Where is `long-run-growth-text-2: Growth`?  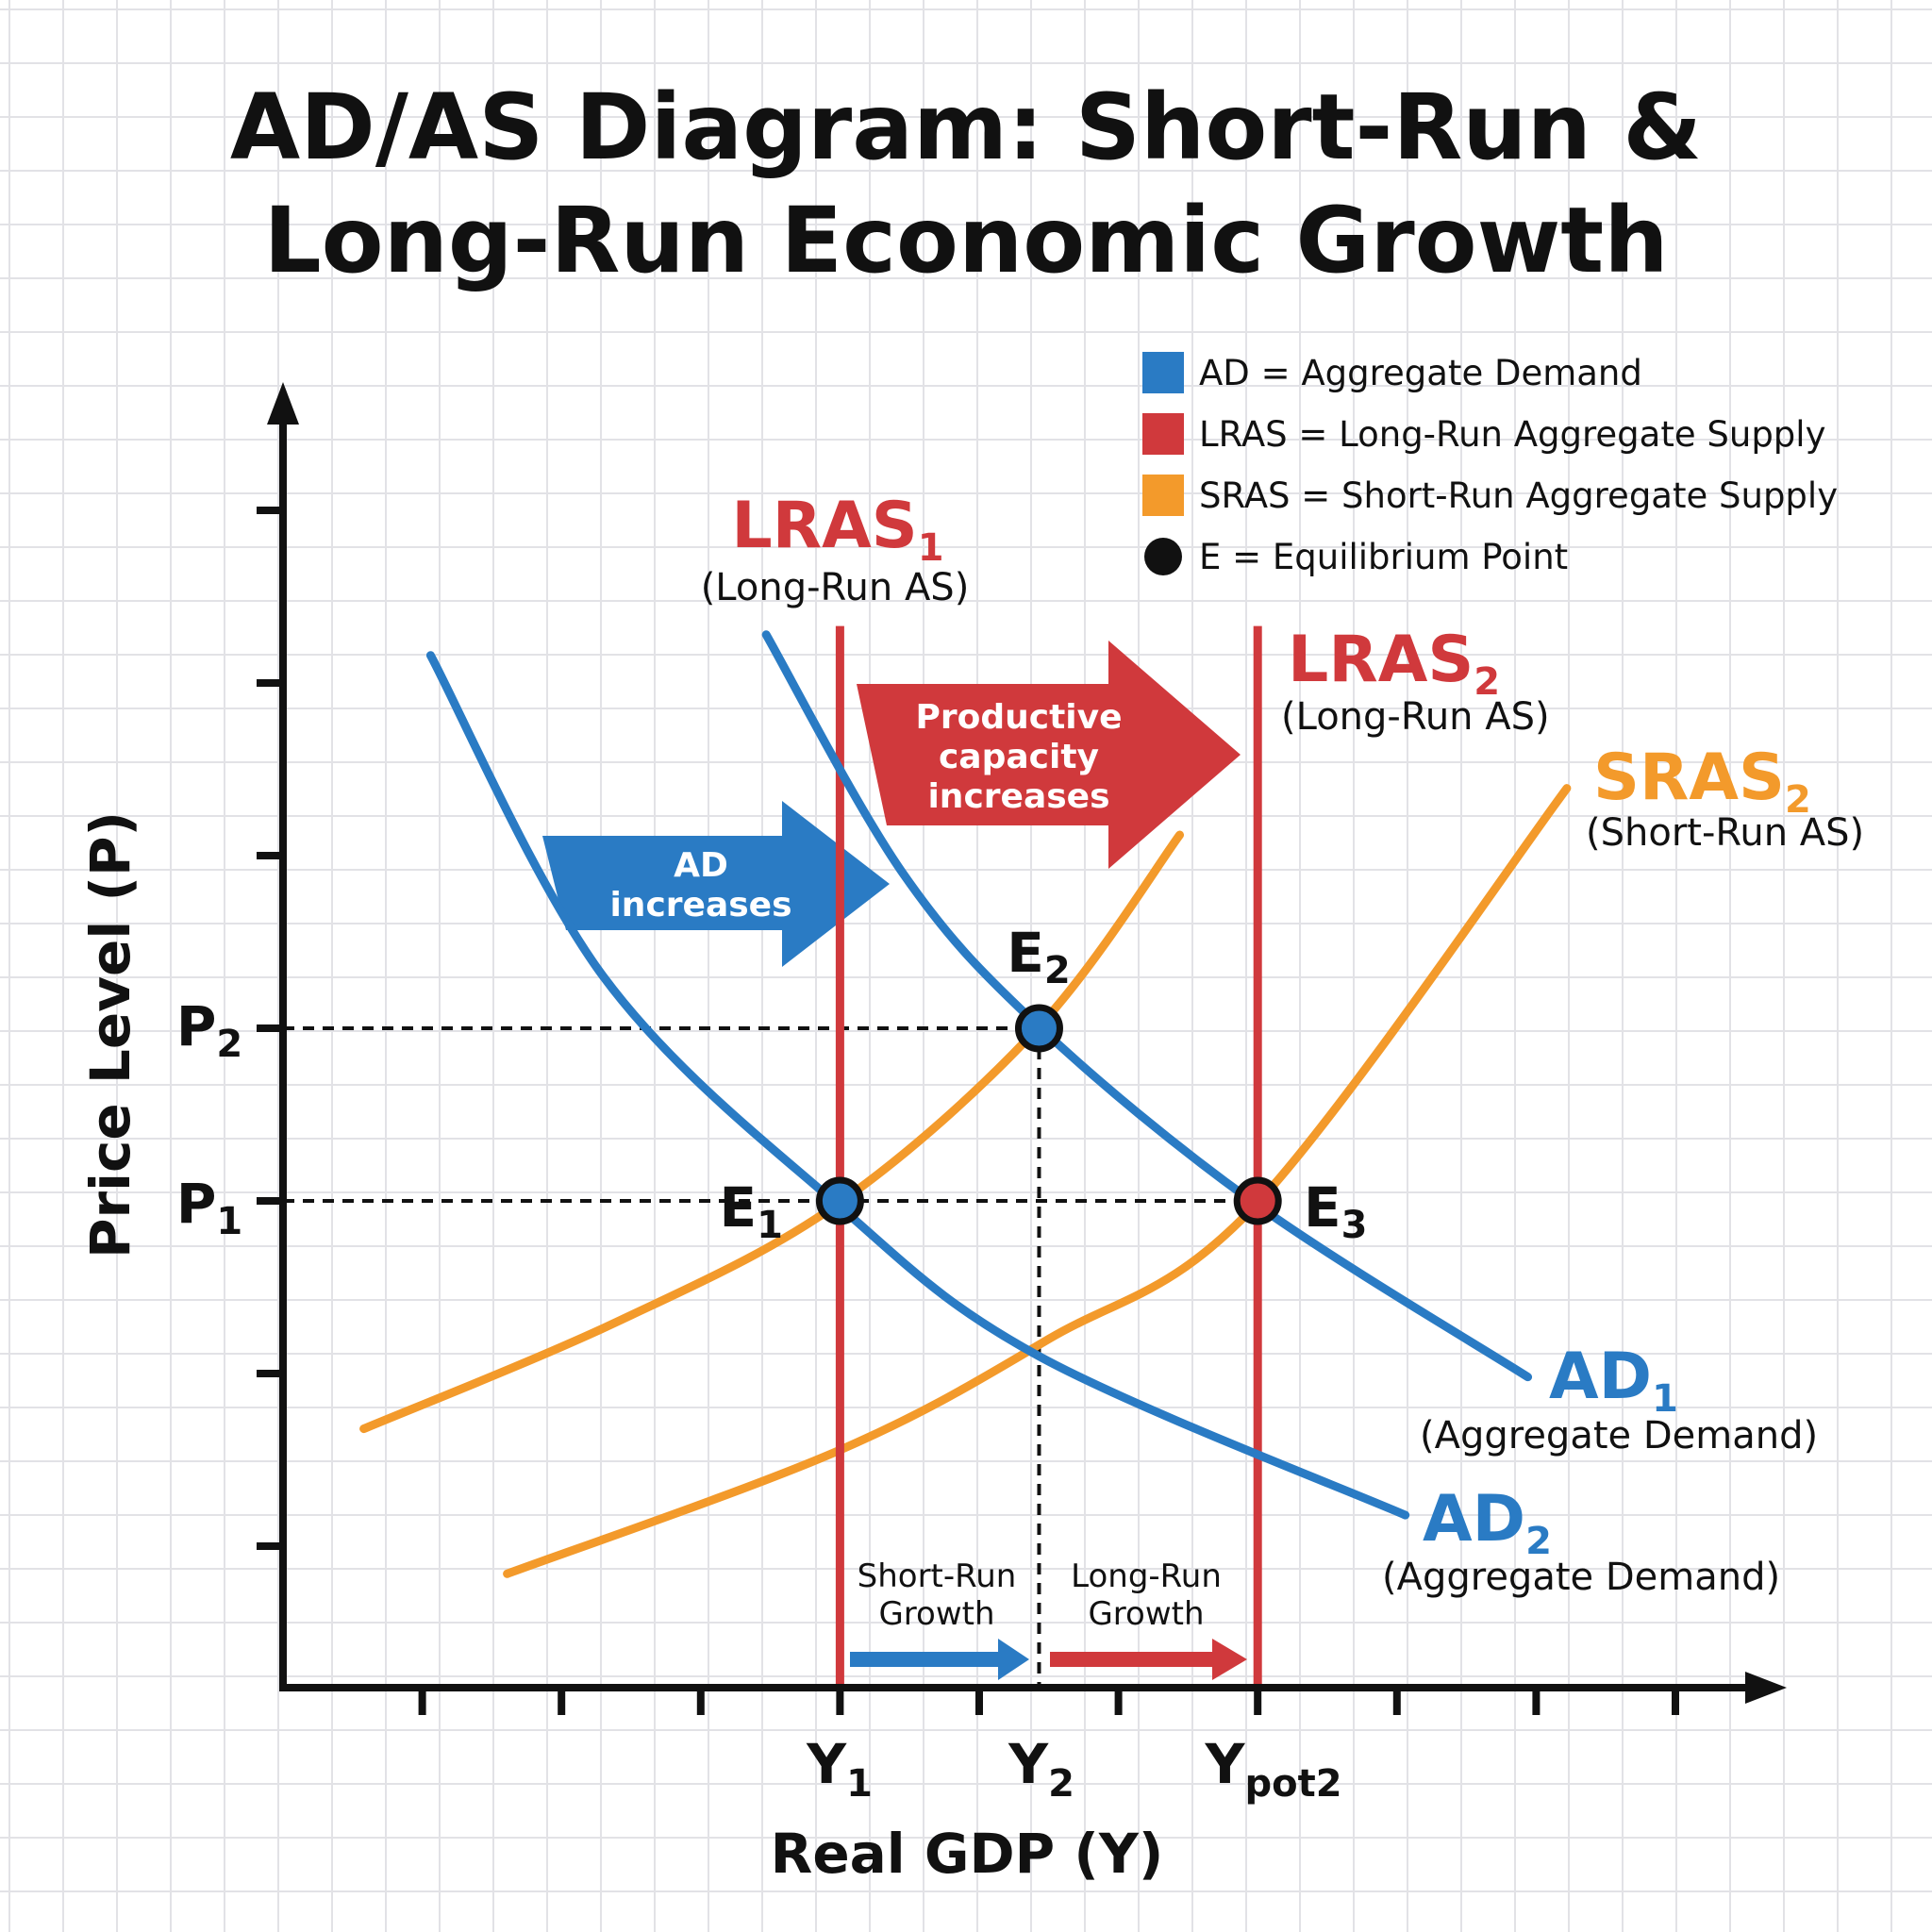
long-run-growth-text-2: Growth is located at coordinates (1146, 1614).